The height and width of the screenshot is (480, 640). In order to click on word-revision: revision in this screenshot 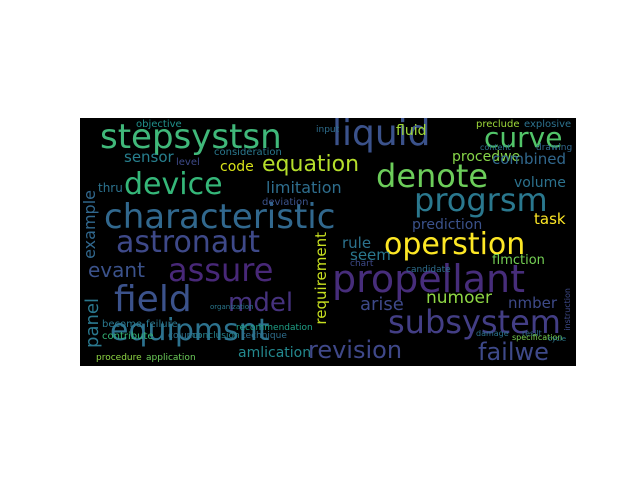, I will do `click(355, 350)`.